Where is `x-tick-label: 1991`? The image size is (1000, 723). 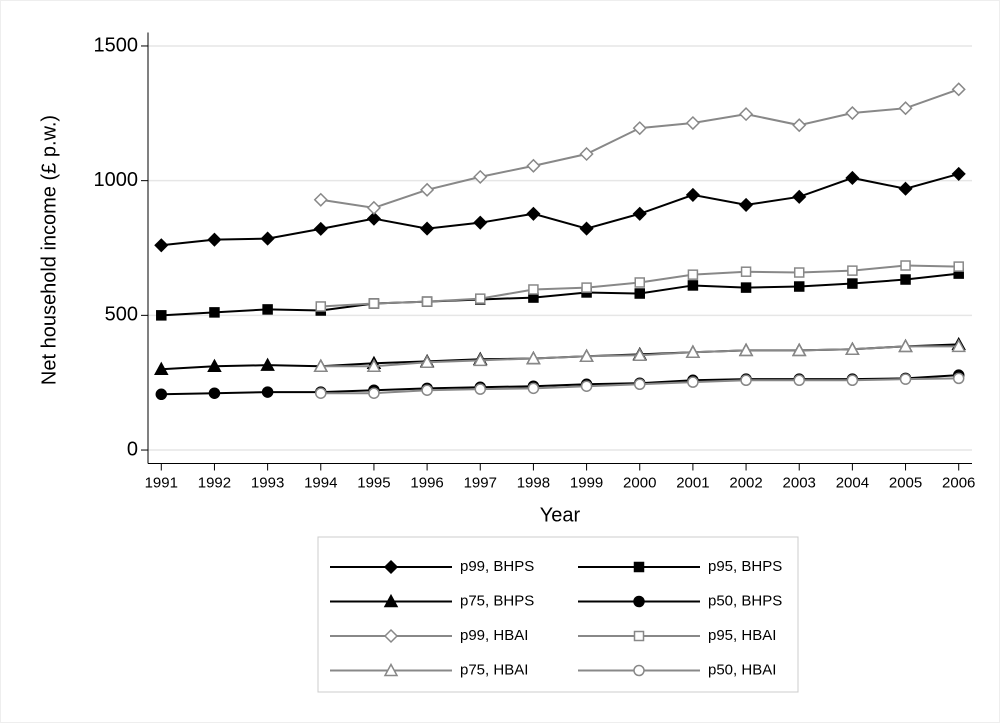 x-tick-label: 1991 is located at coordinates (161, 482).